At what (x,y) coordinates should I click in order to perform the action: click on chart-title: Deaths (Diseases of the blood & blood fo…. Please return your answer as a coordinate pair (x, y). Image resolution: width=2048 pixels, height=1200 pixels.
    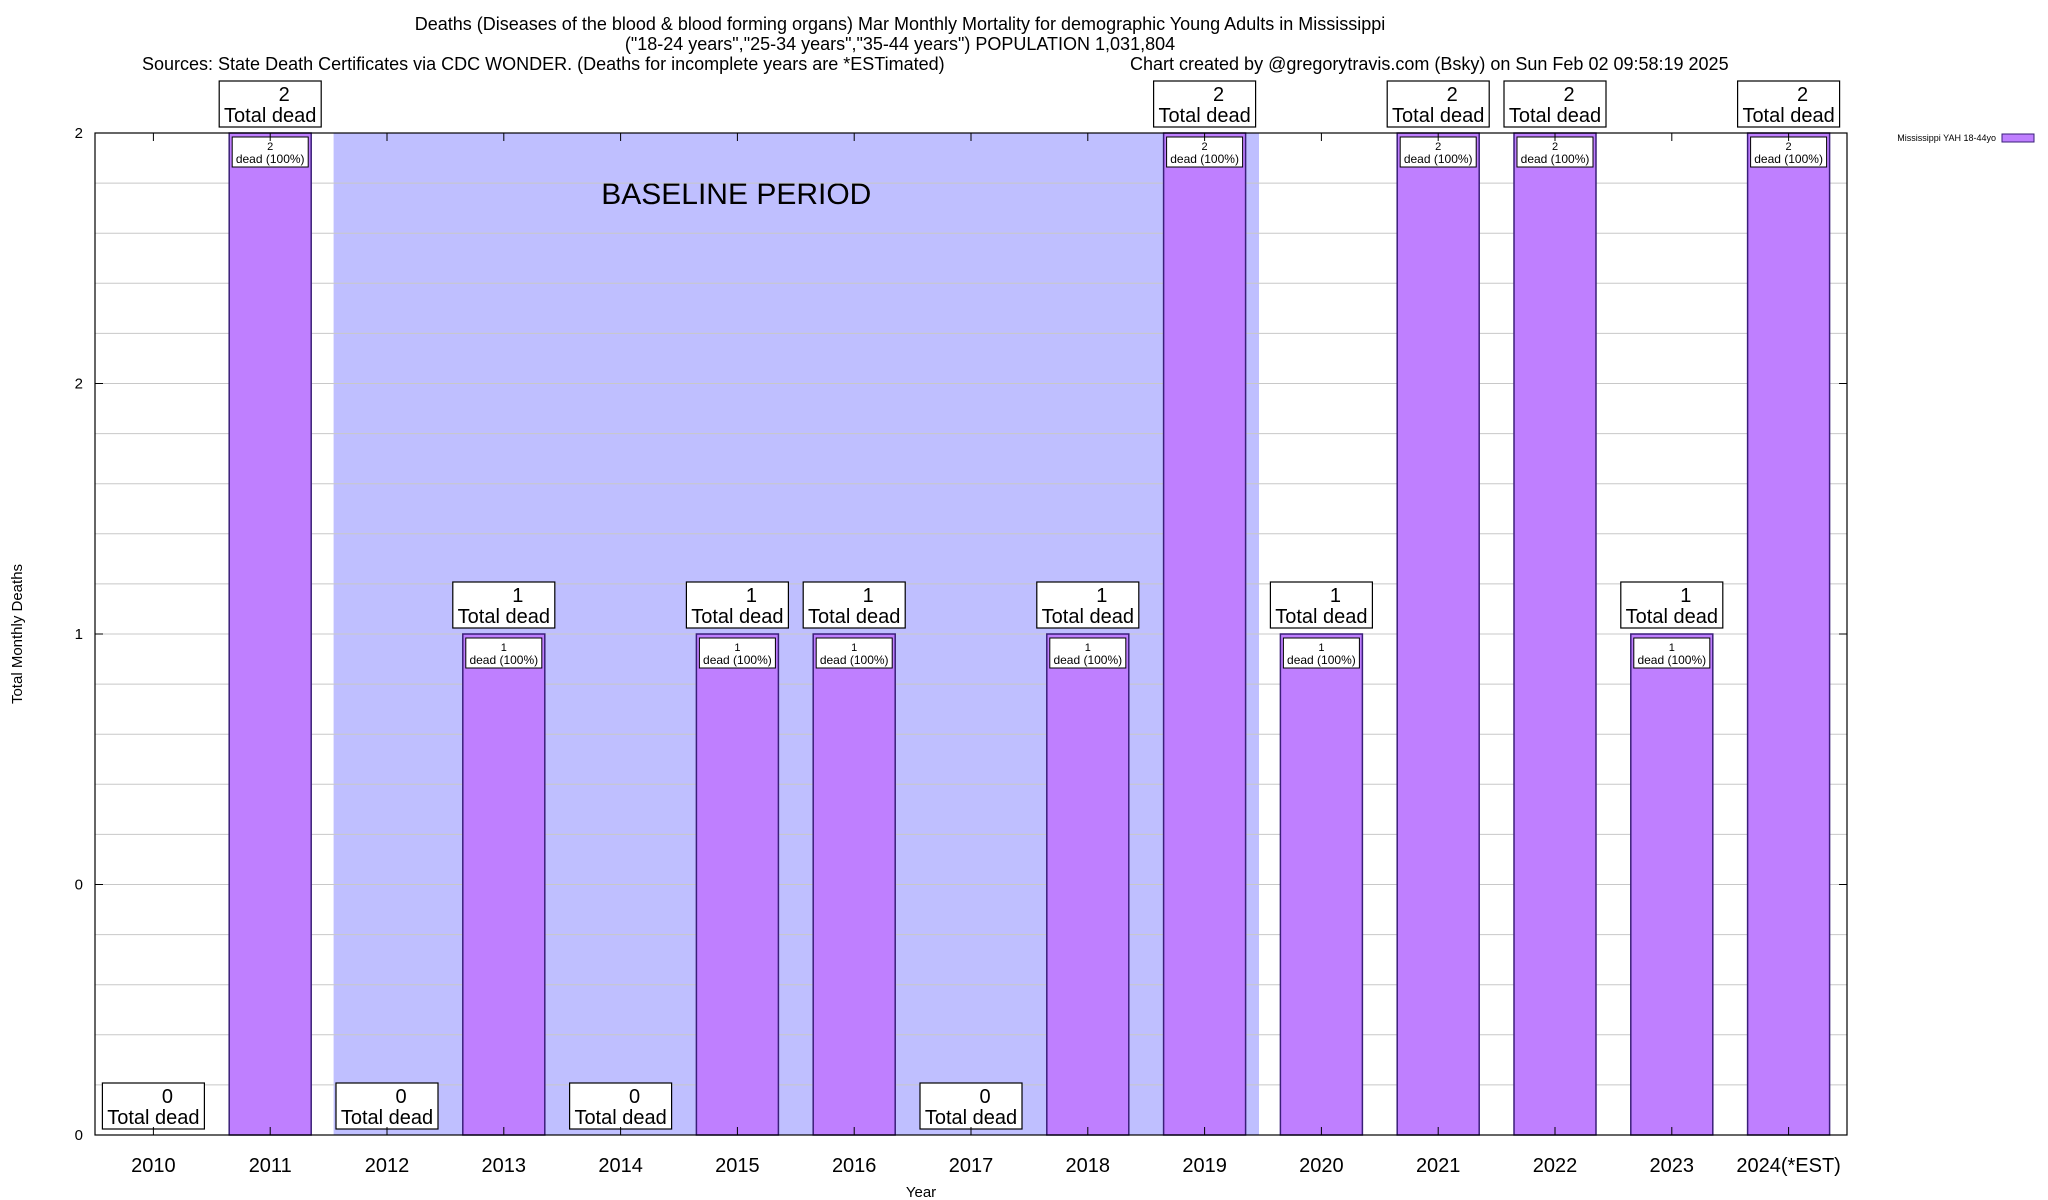
    Looking at the image, I should click on (900, 24).